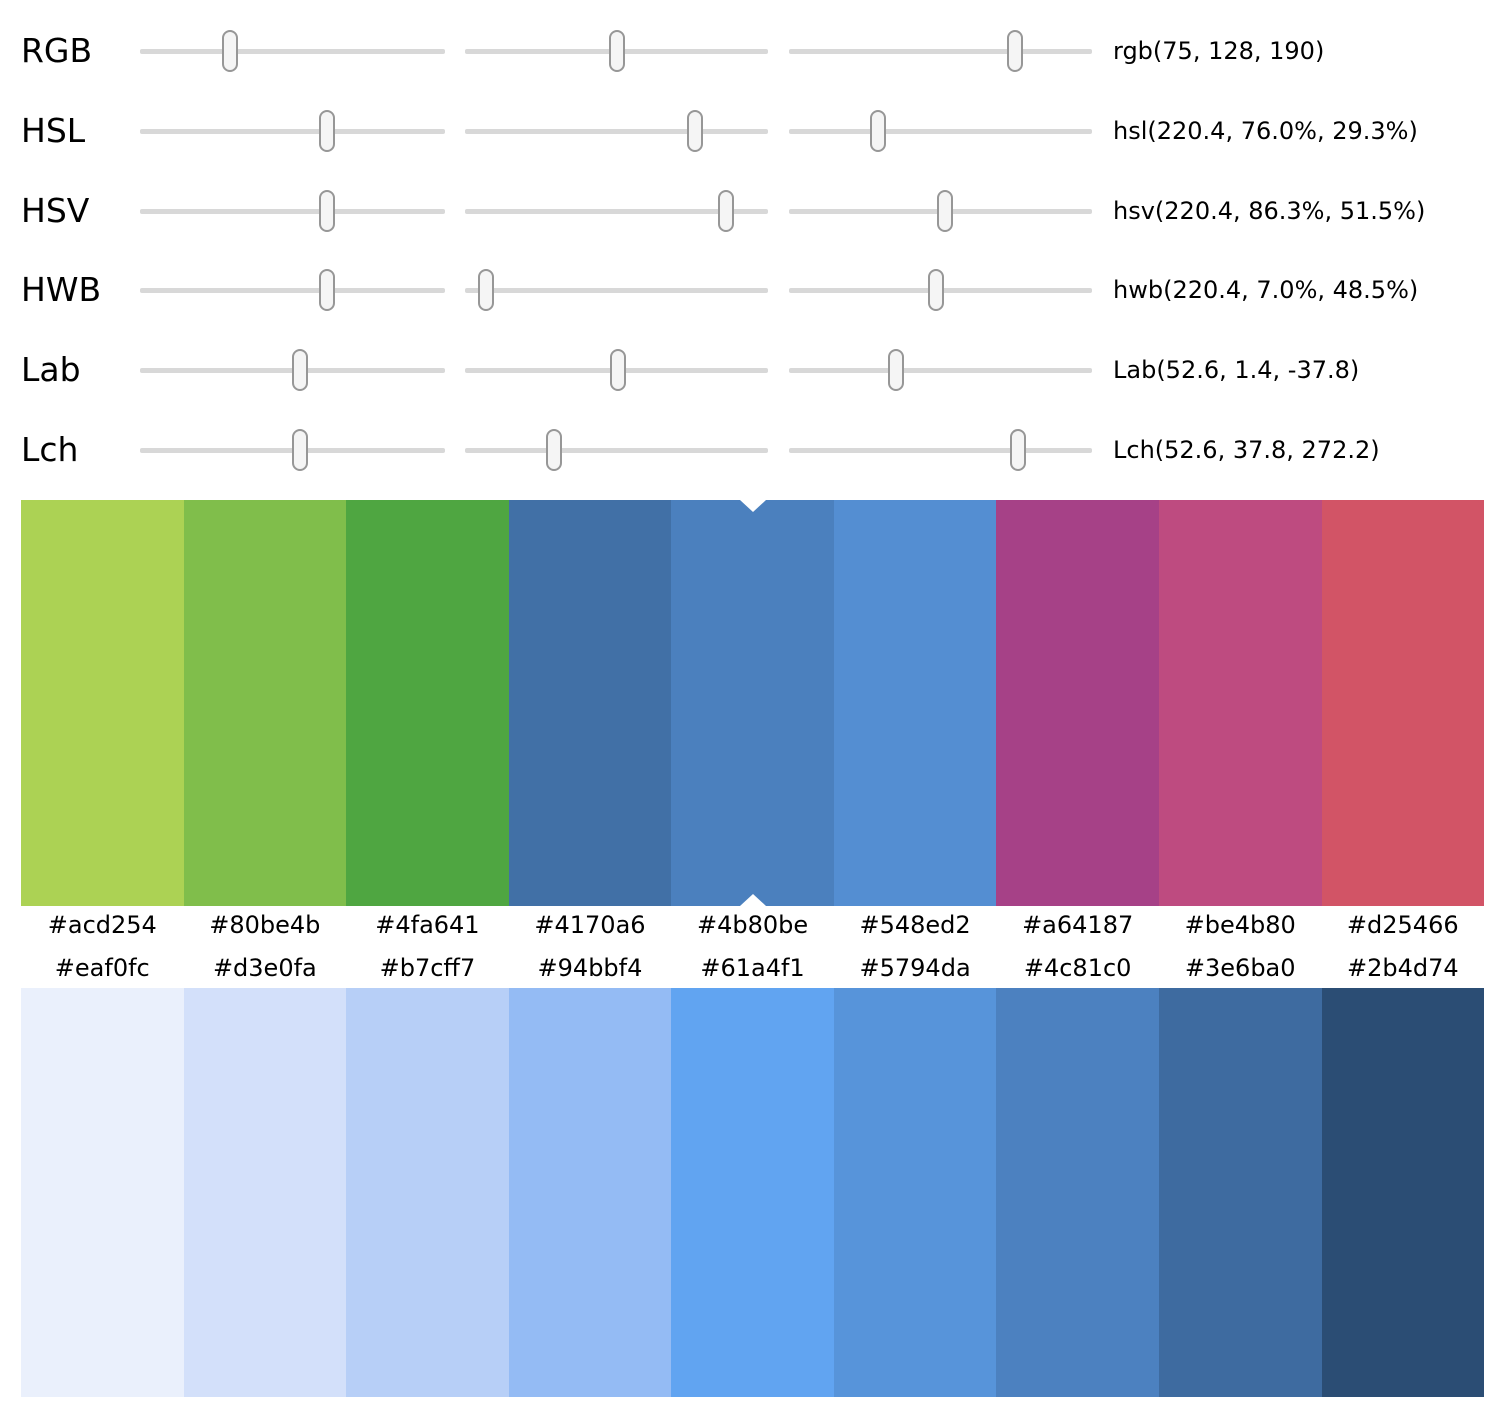  I want to click on selected-swatch-marker-bottom-icon, so click(752, 900).